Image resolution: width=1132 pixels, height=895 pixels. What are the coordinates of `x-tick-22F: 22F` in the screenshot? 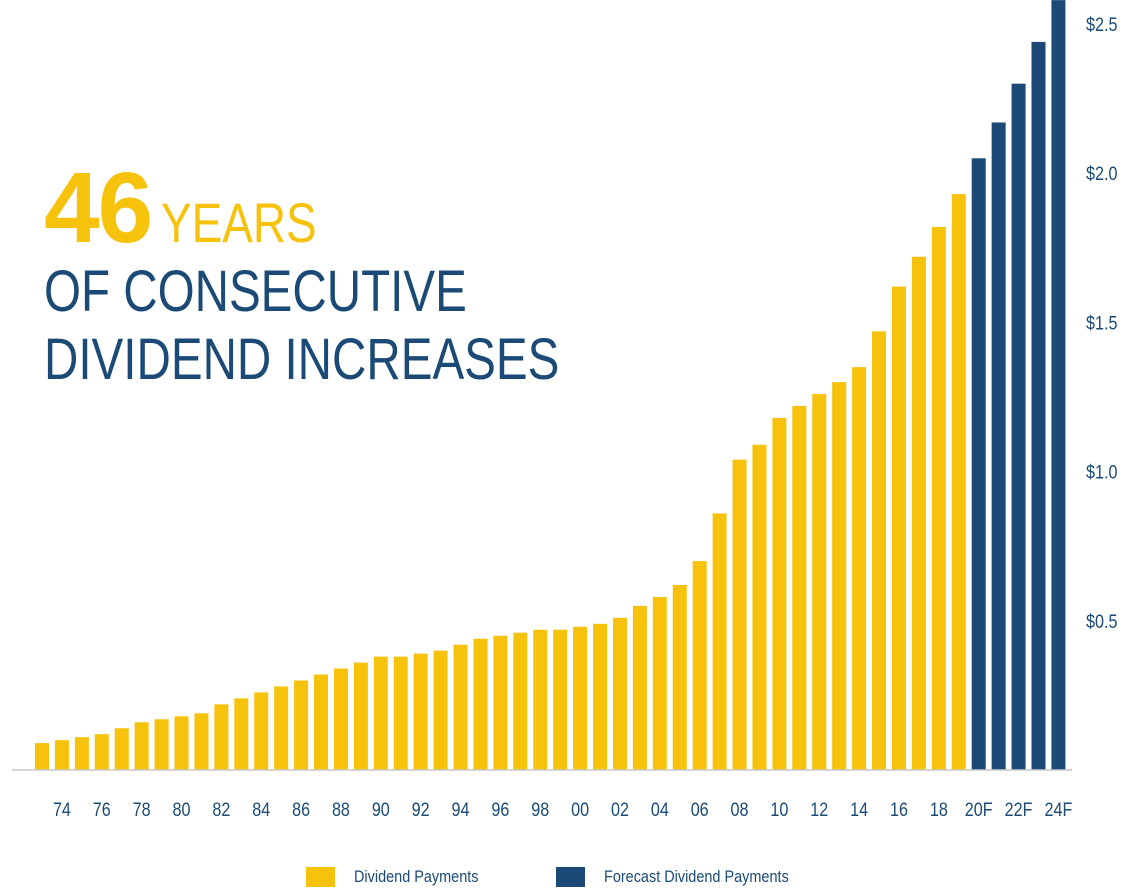 It's located at (1019, 810).